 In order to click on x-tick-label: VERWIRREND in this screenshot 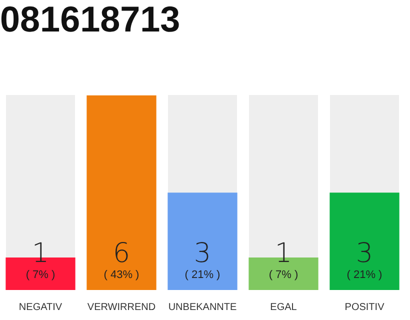, I will do `click(121, 307)`.